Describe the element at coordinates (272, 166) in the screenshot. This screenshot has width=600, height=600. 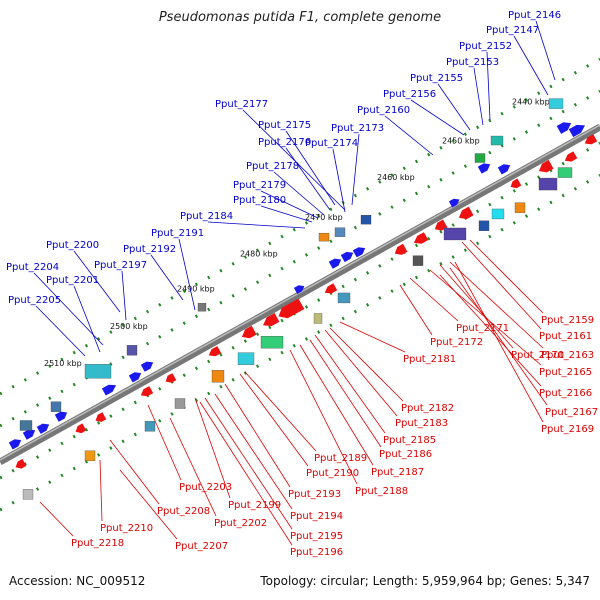
I see `forward-gene-label: Pput_2178` at that location.